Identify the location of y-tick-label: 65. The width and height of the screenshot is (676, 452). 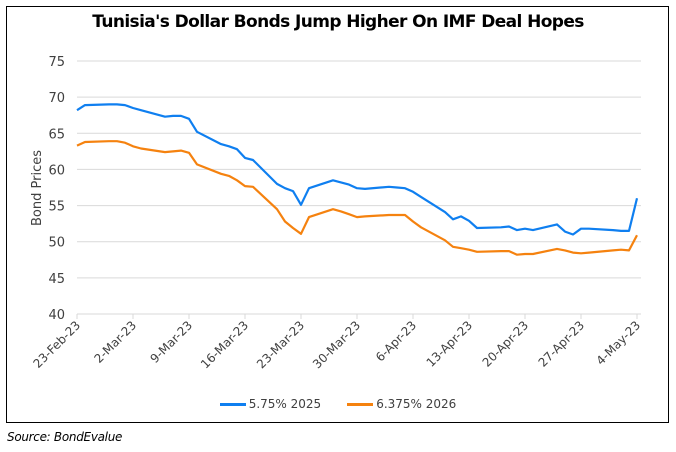
(56, 134).